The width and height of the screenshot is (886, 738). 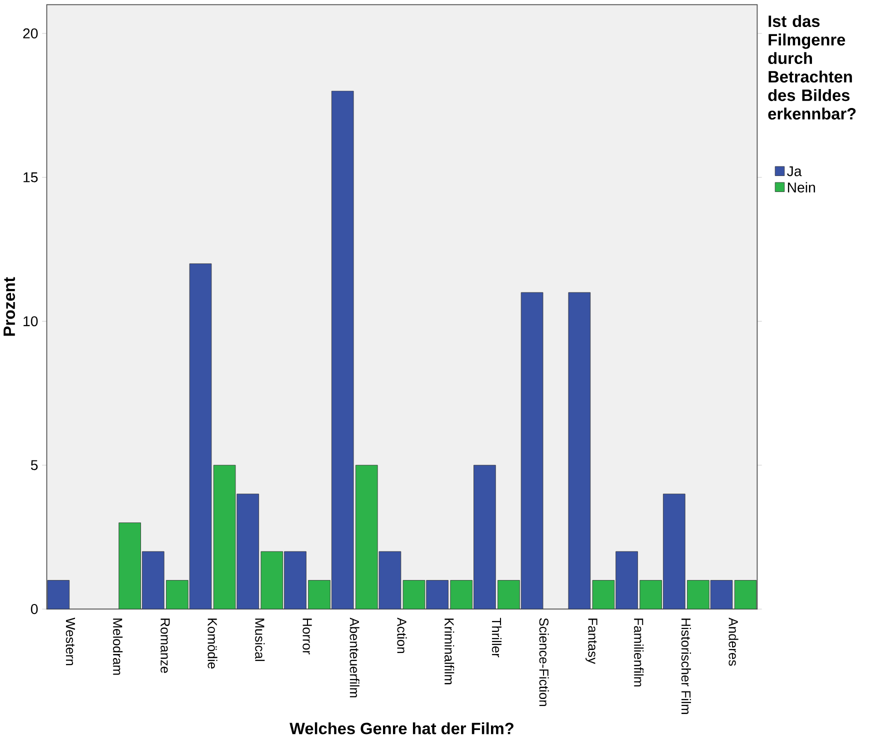 What do you see at coordinates (118, 646) in the screenshot?
I see `x-tick-label: Melodram` at bounding box center [118, 646].